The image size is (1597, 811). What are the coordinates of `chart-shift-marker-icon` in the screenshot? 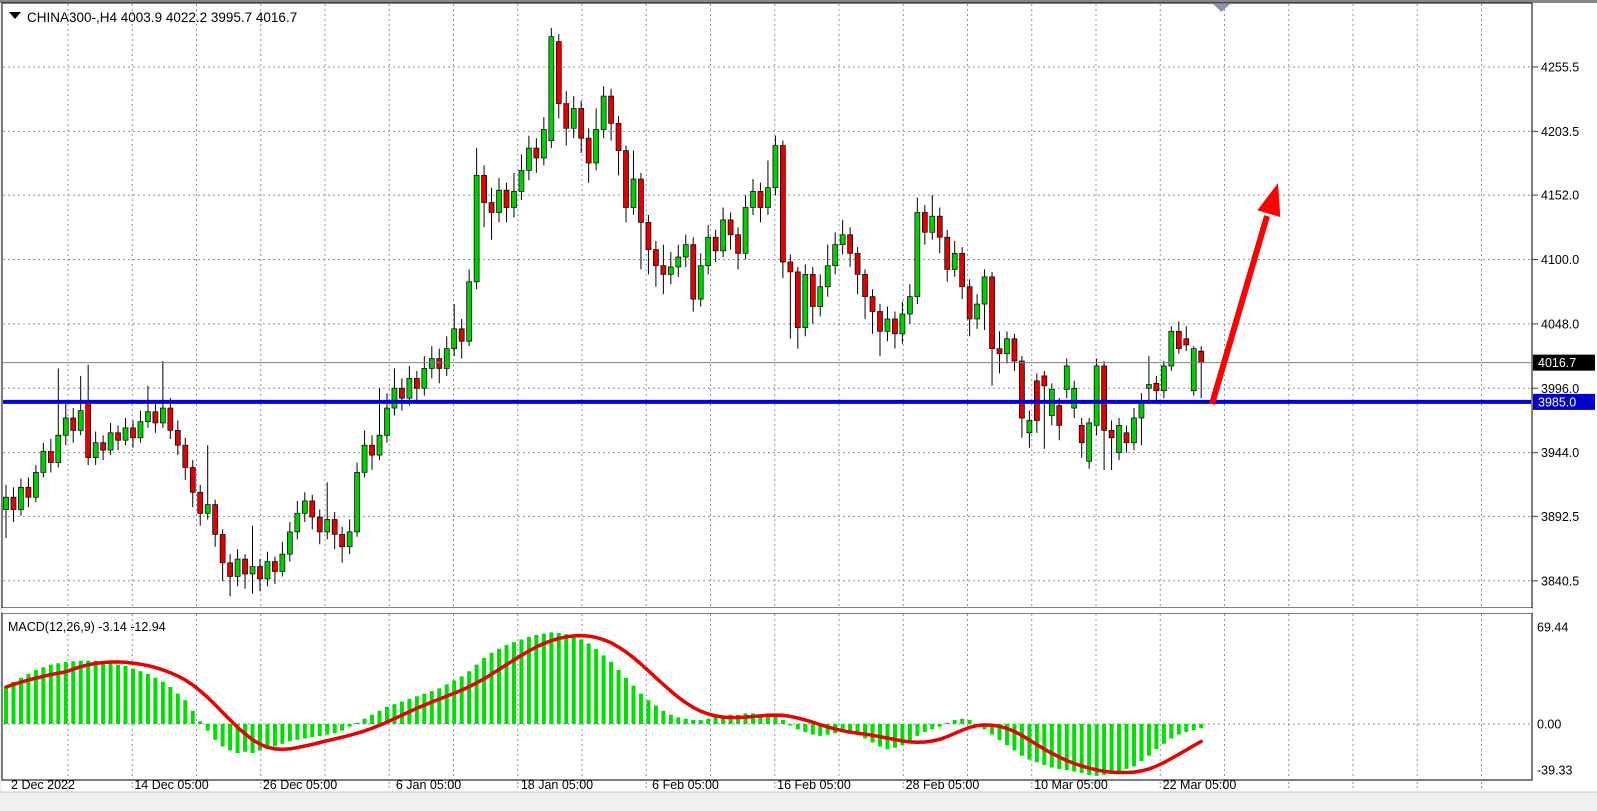 It's located at (1221, 8).